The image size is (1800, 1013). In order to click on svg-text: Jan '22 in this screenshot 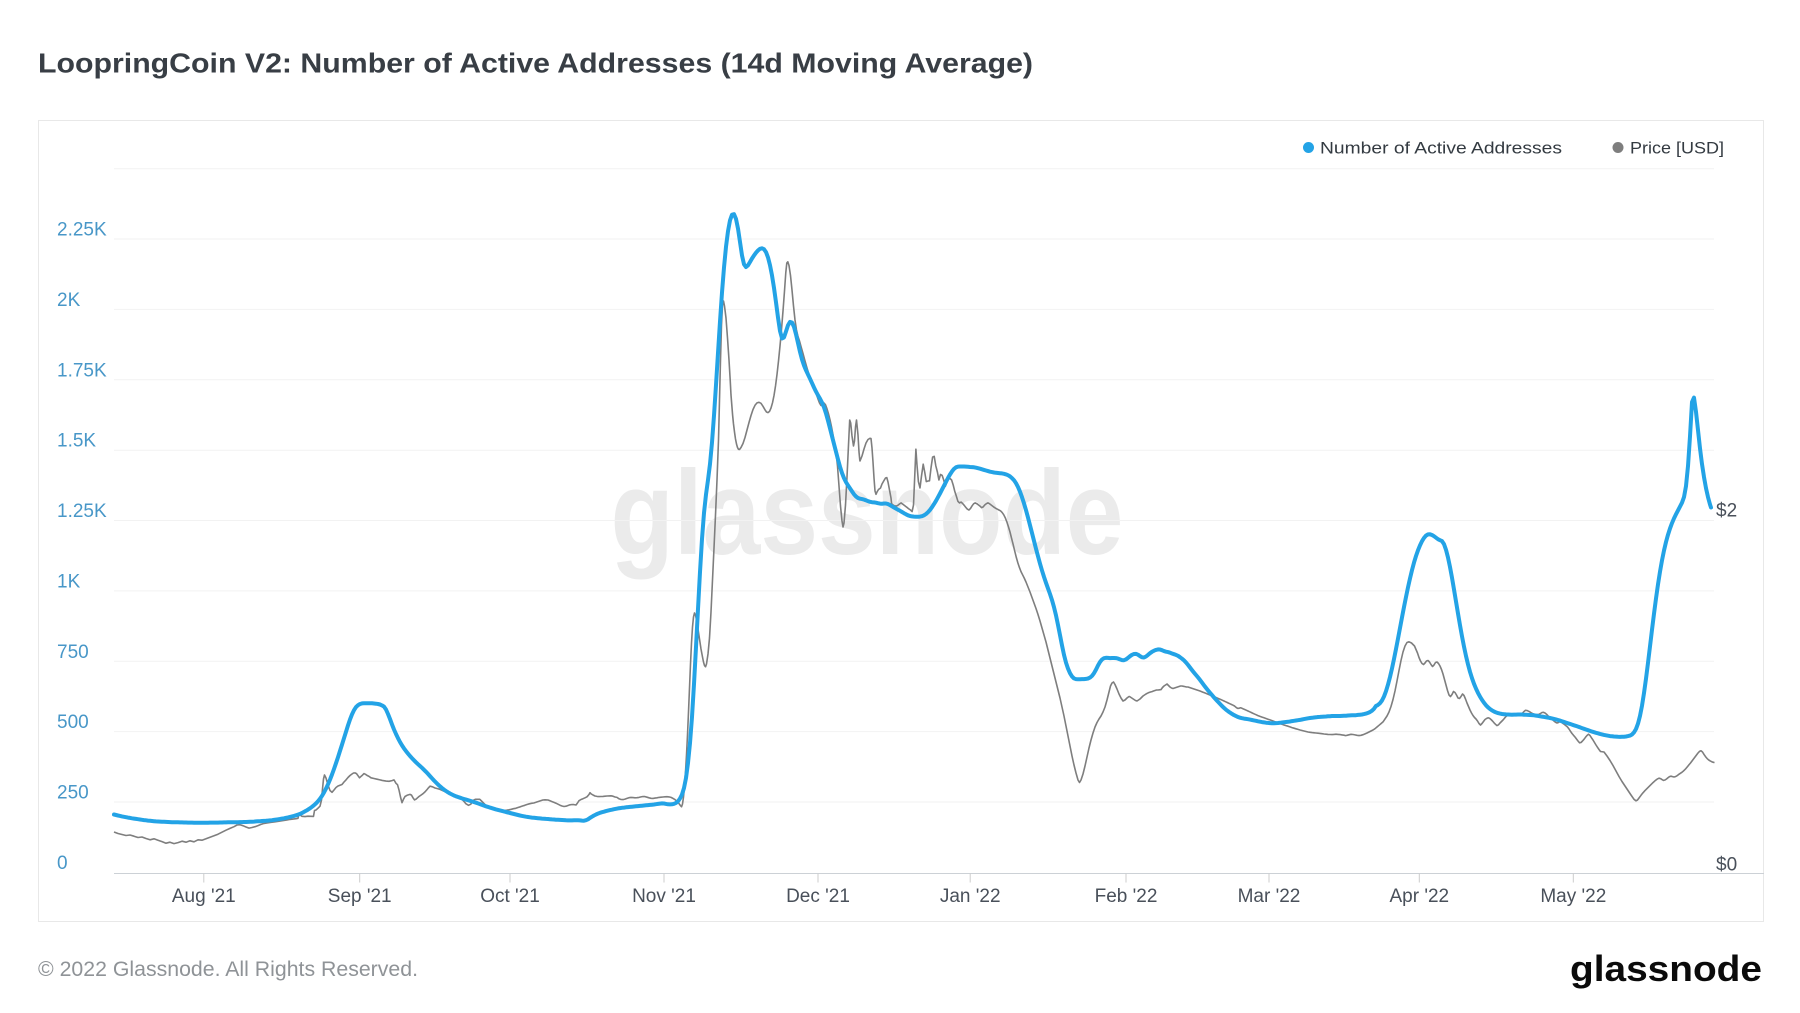, I will do `click(970, 896)`.